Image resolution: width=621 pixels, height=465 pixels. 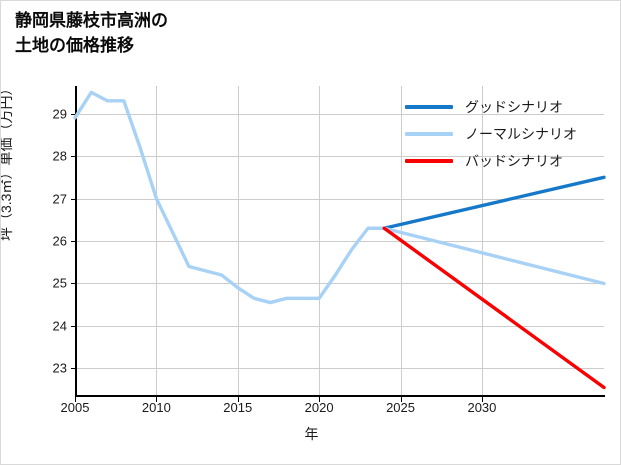 I want to click on chart-legend: グッドシナリオ ノーマルシナリオ バッドシナリオ, so click(x=510, y=133).